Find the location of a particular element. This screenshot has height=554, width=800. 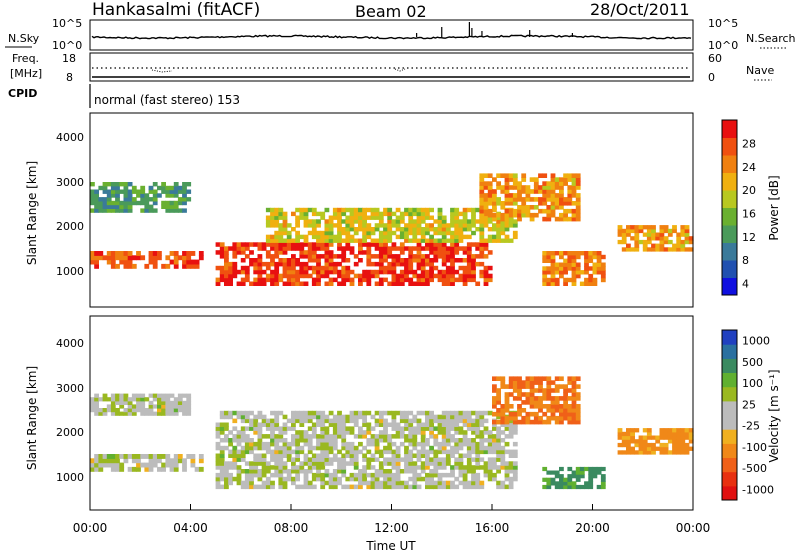

colorbar-swatch is located at coordinates (729, 234).